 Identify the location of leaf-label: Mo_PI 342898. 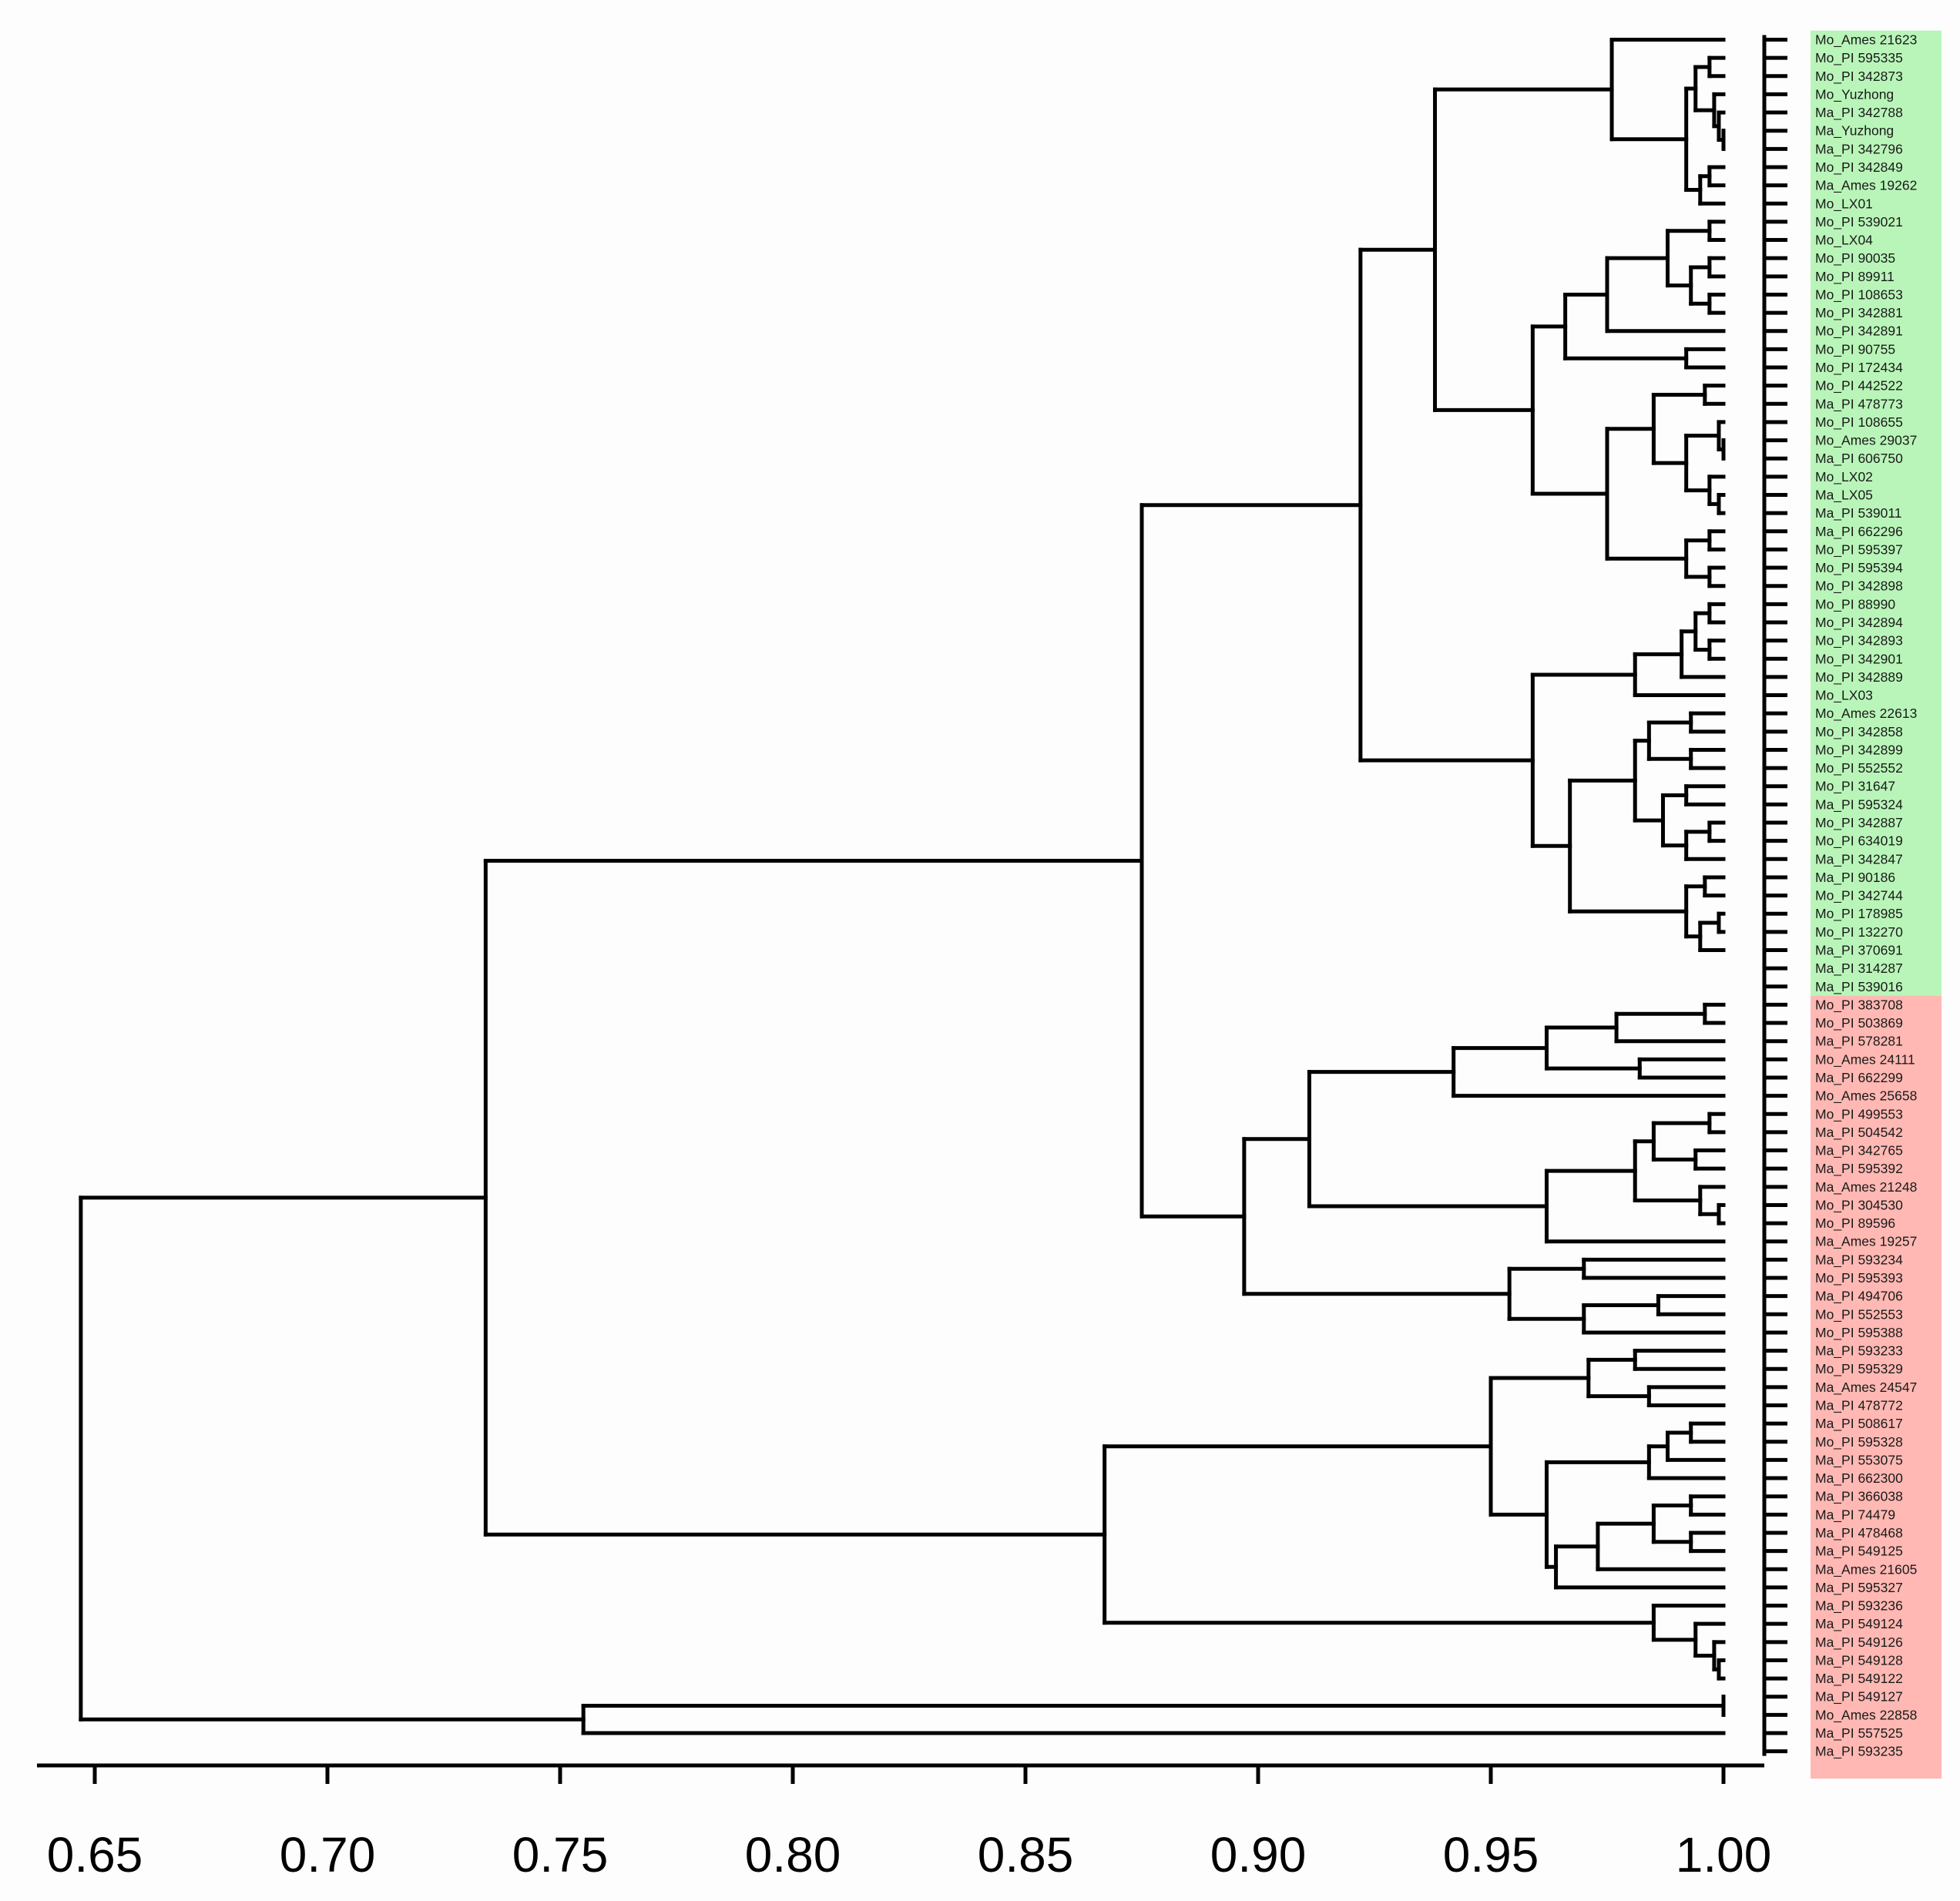
(1859, 586).